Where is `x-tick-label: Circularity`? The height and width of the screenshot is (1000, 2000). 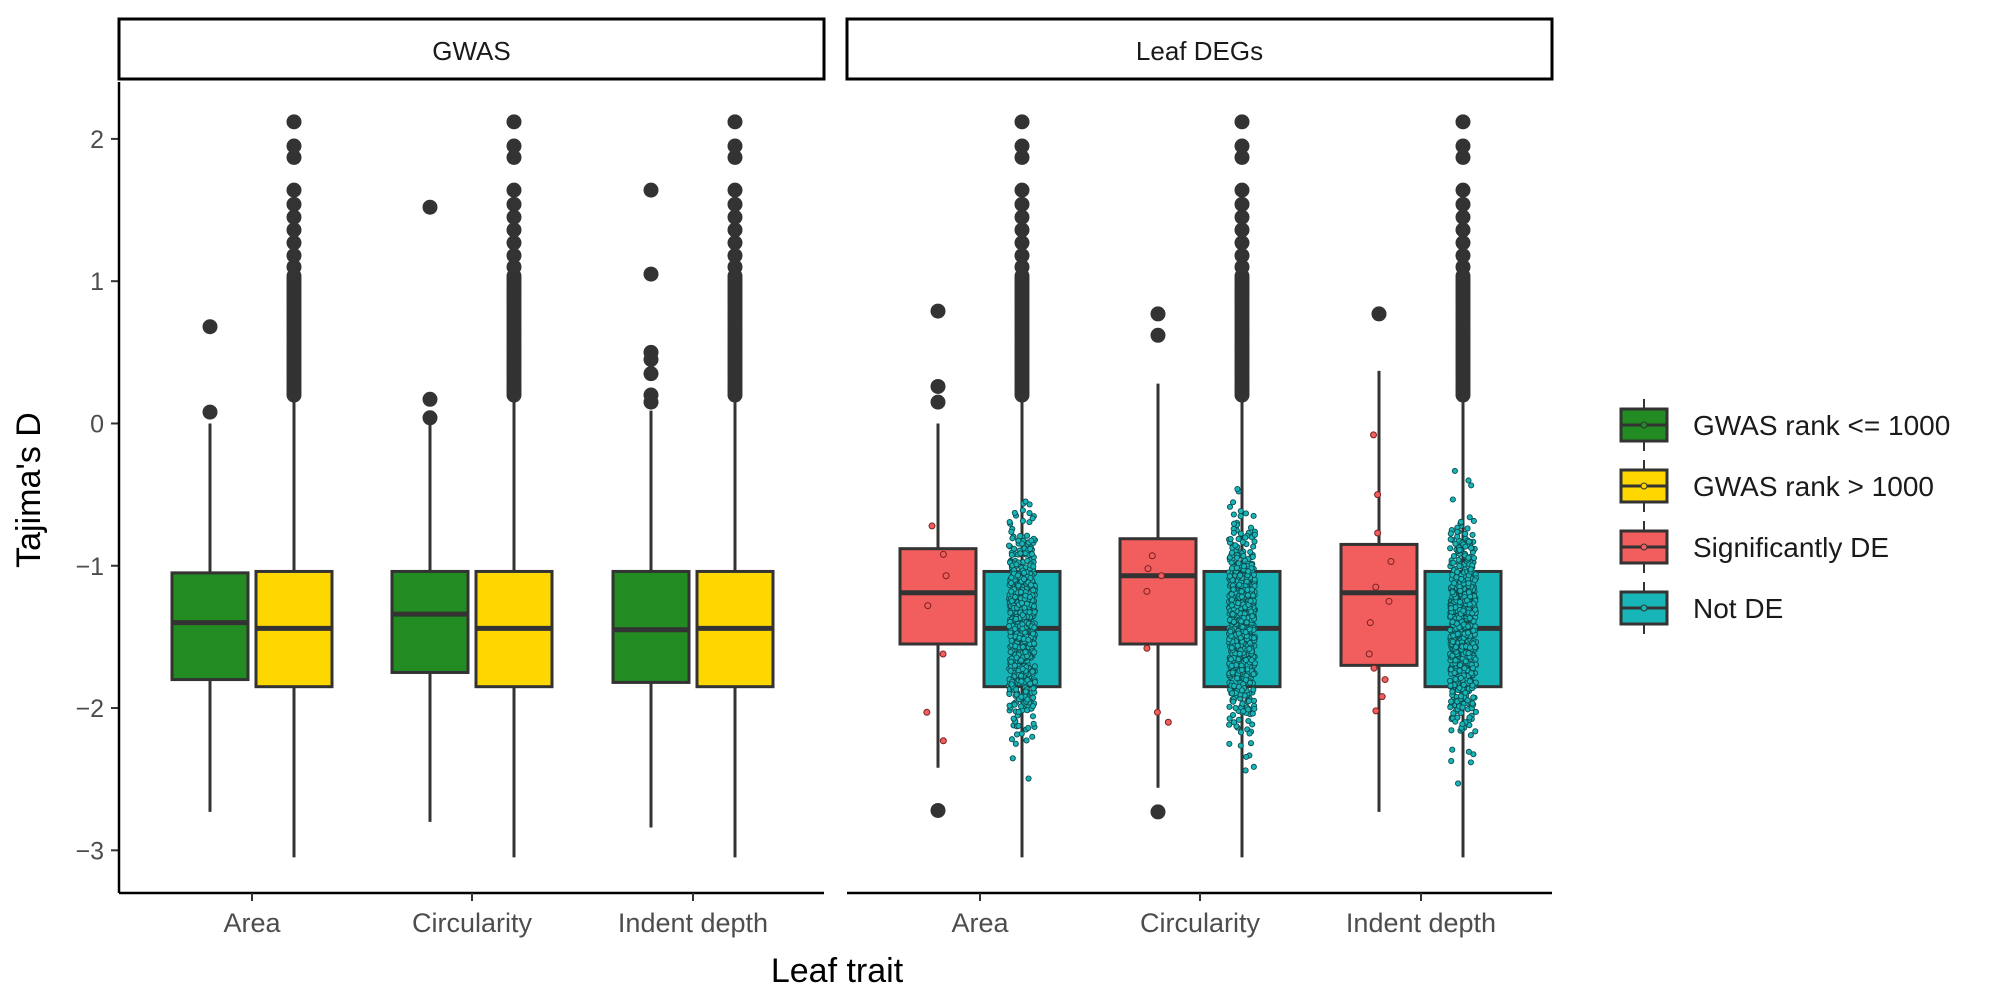 x-tick-label: Circularity is located at coordinates (472, 923).